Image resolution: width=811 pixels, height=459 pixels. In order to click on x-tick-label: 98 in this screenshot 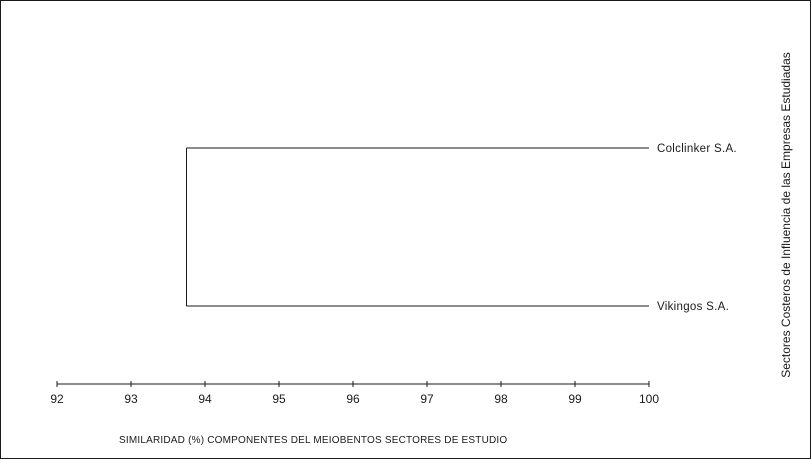, I will do `click(501, 399)`.